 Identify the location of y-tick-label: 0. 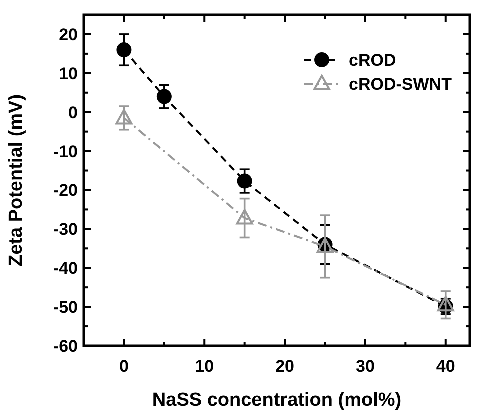
(73, 112).